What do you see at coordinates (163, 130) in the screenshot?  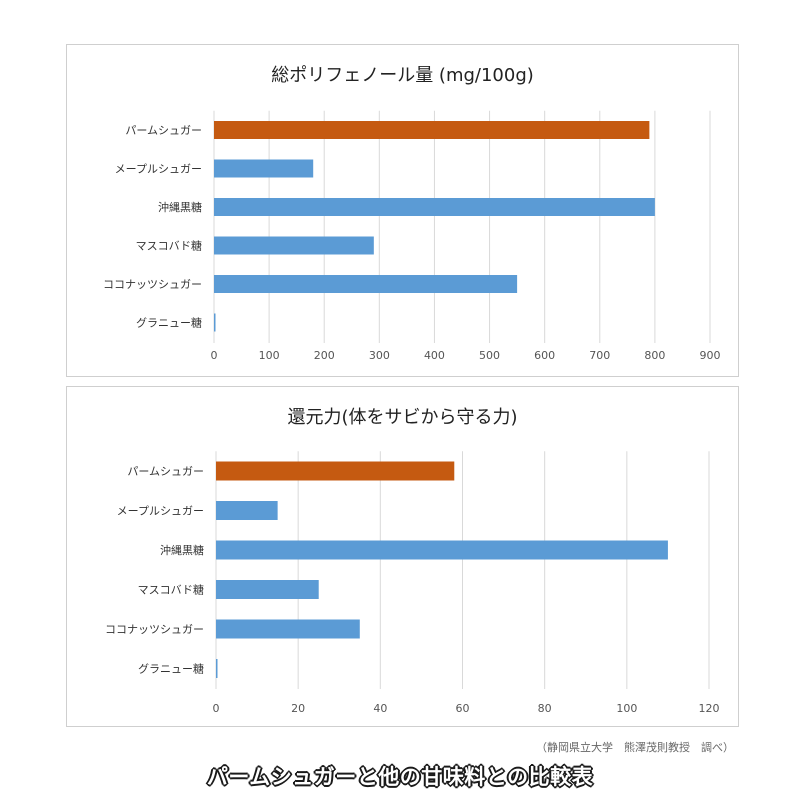 I see `polyphenol-category-label: パームシュガー` at bounding box center [163, 130].